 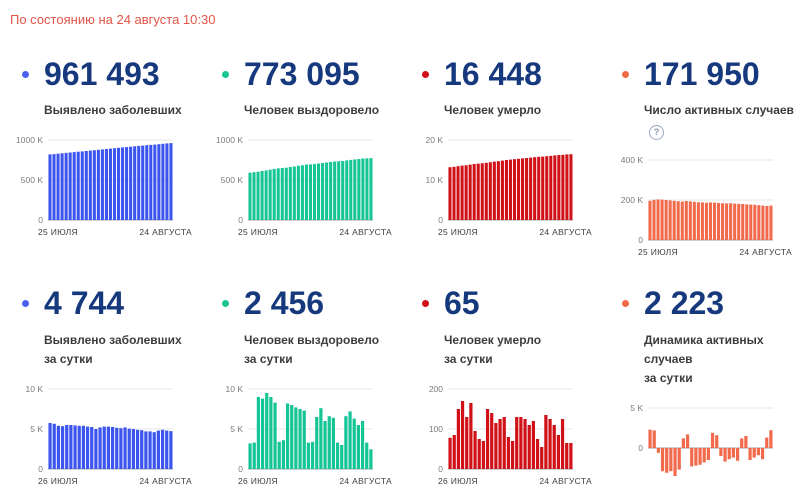 I want to click on headline: 16 448, so click(x=516, y=74).